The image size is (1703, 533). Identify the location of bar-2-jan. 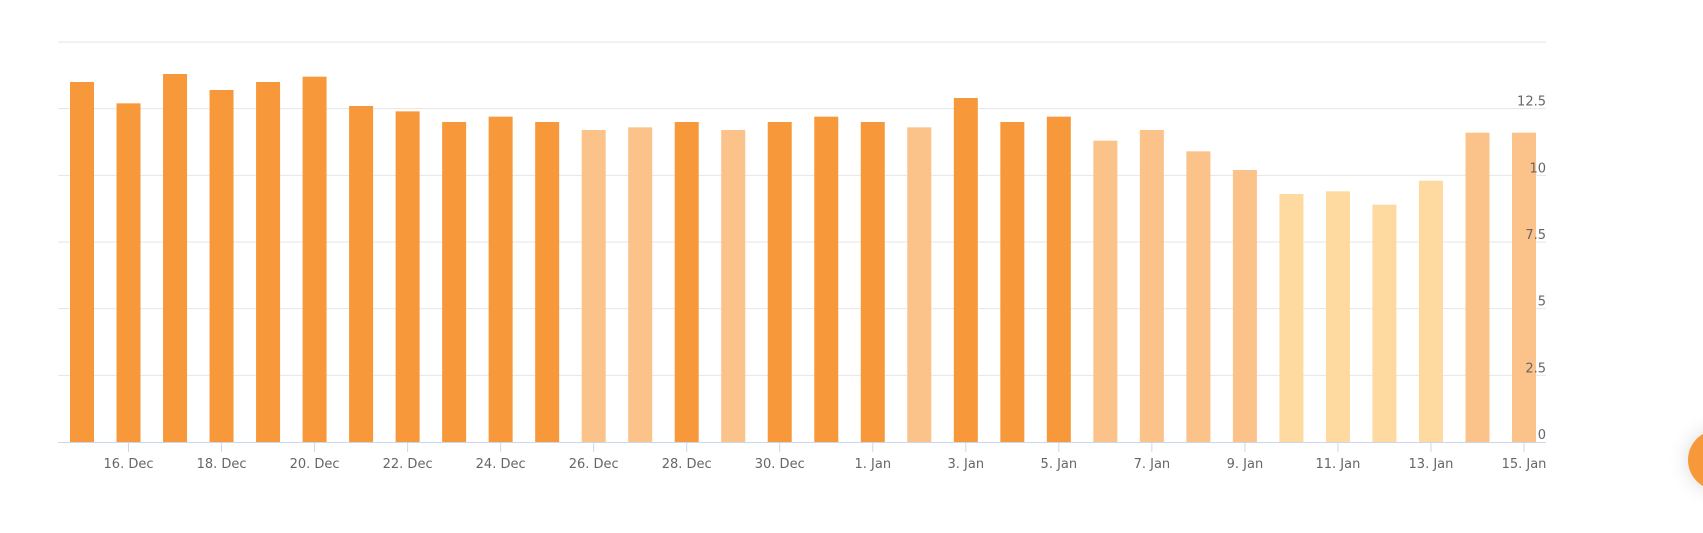
(919, 284).